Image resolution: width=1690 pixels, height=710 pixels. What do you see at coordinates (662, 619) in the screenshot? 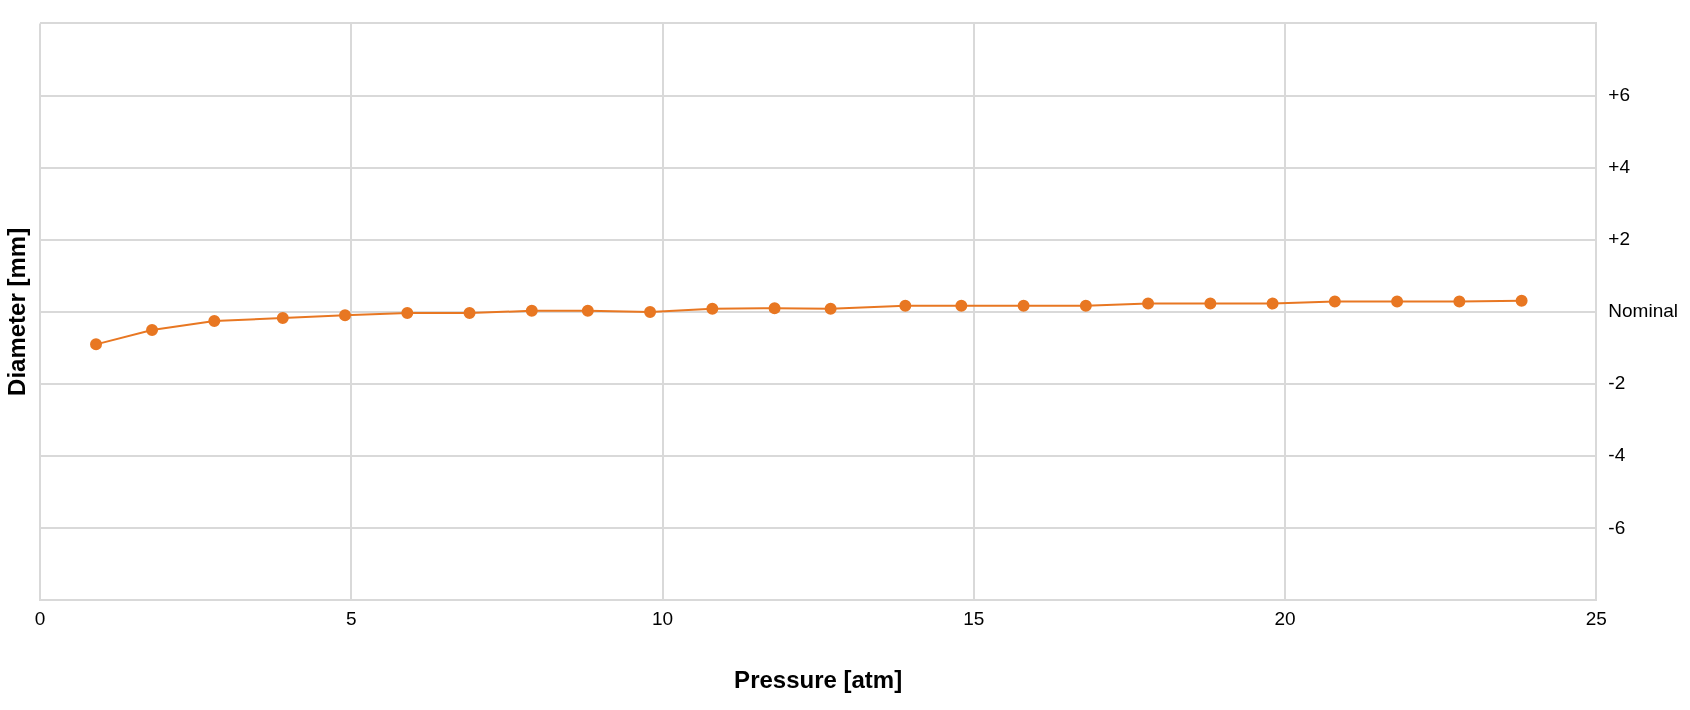
I see `x-tick-label: 10` at bounding box center [662, 619].